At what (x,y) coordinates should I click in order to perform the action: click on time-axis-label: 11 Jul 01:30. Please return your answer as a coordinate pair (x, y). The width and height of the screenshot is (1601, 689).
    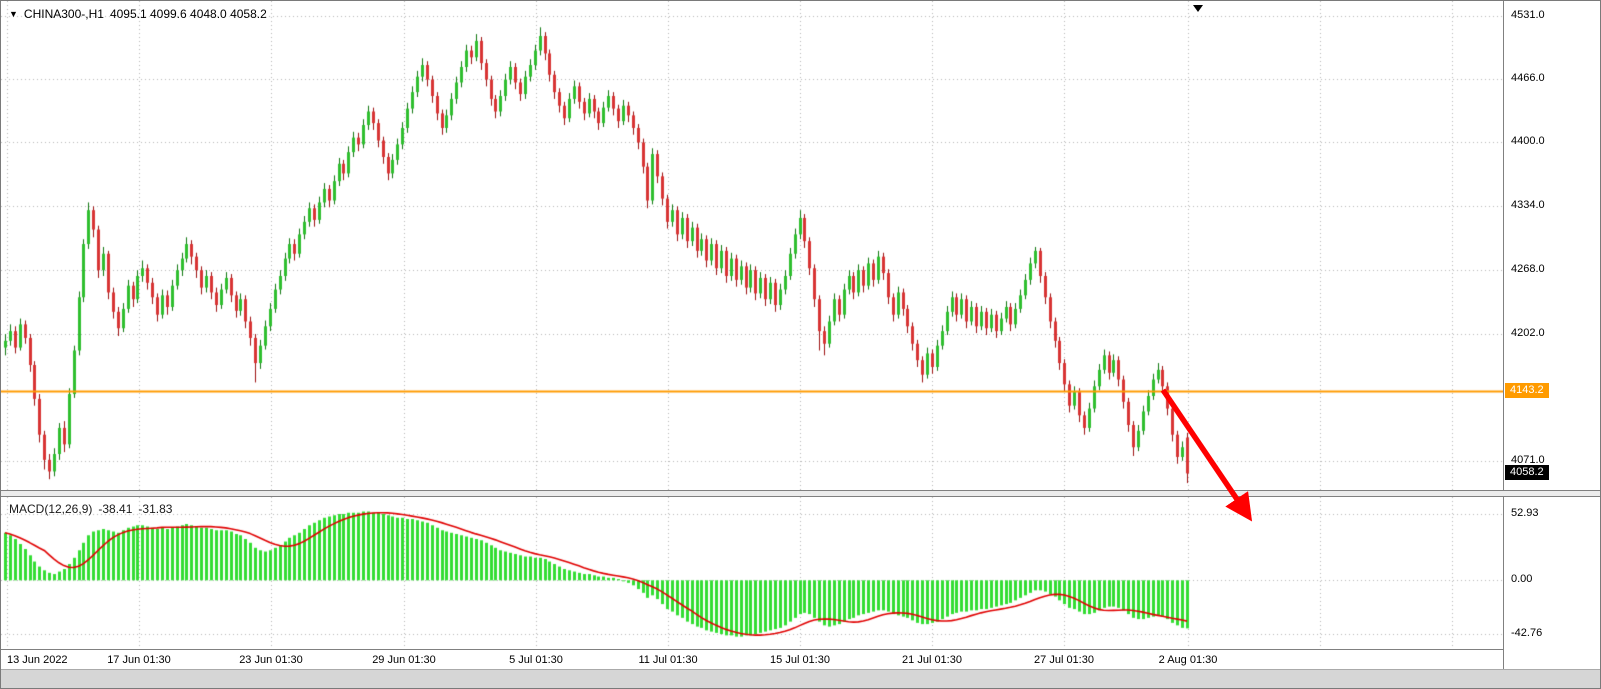
    Looking at the image, I should click on (668, 660).